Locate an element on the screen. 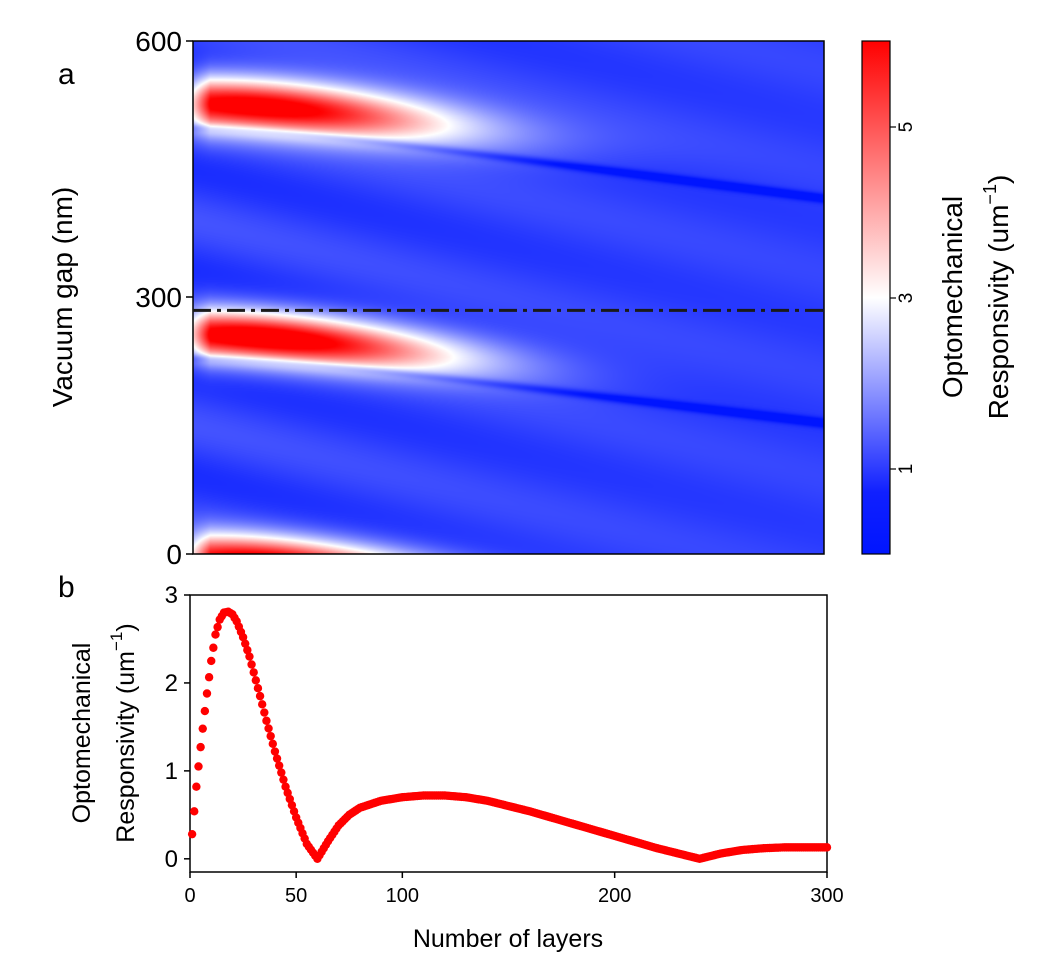 The height and width of the screenshot is (966, 1043). b-ylabel-close: ) is located at coordinates (126, 627).